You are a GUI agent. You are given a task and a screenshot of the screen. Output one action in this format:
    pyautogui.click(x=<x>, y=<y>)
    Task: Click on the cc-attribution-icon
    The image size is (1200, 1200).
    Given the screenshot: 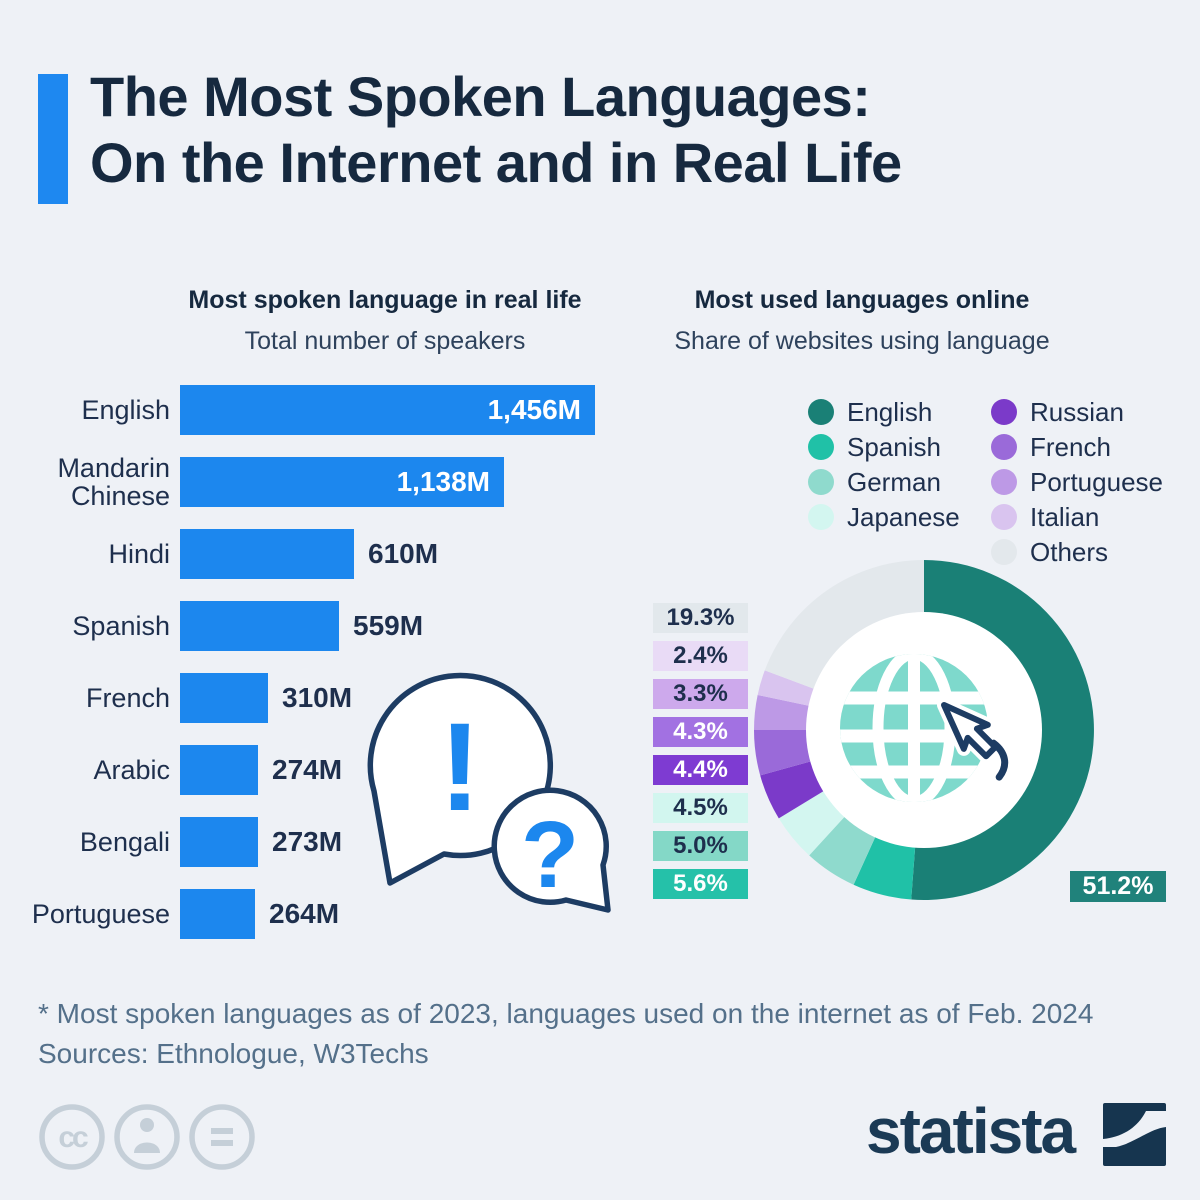 What is the action you would take?
    pyautogui.click(x=147, y=1137)
    